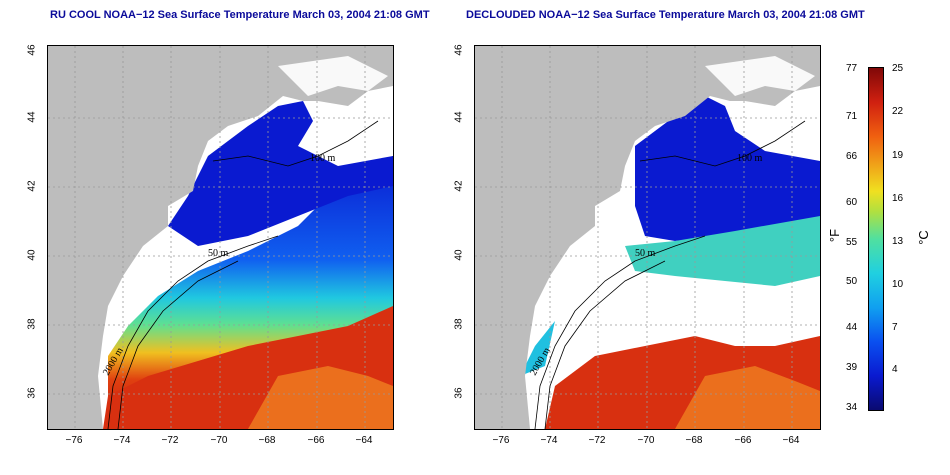  I want to click on right-ytick: 36, so click(459, 393).